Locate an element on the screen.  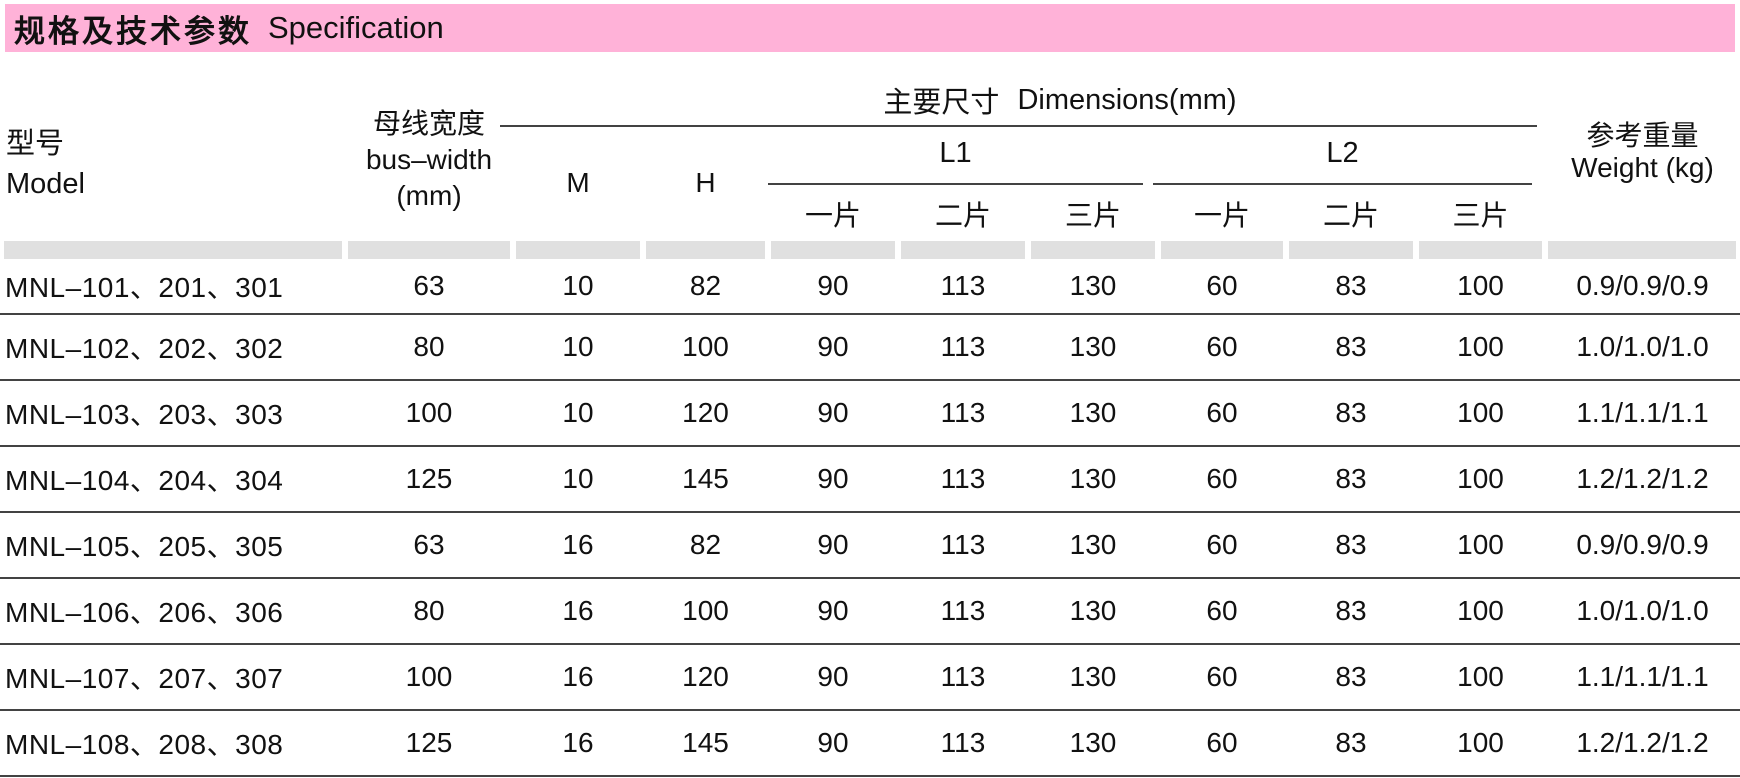
model-cell: MNL–107、207、307 is located at coordinates (144, 678).